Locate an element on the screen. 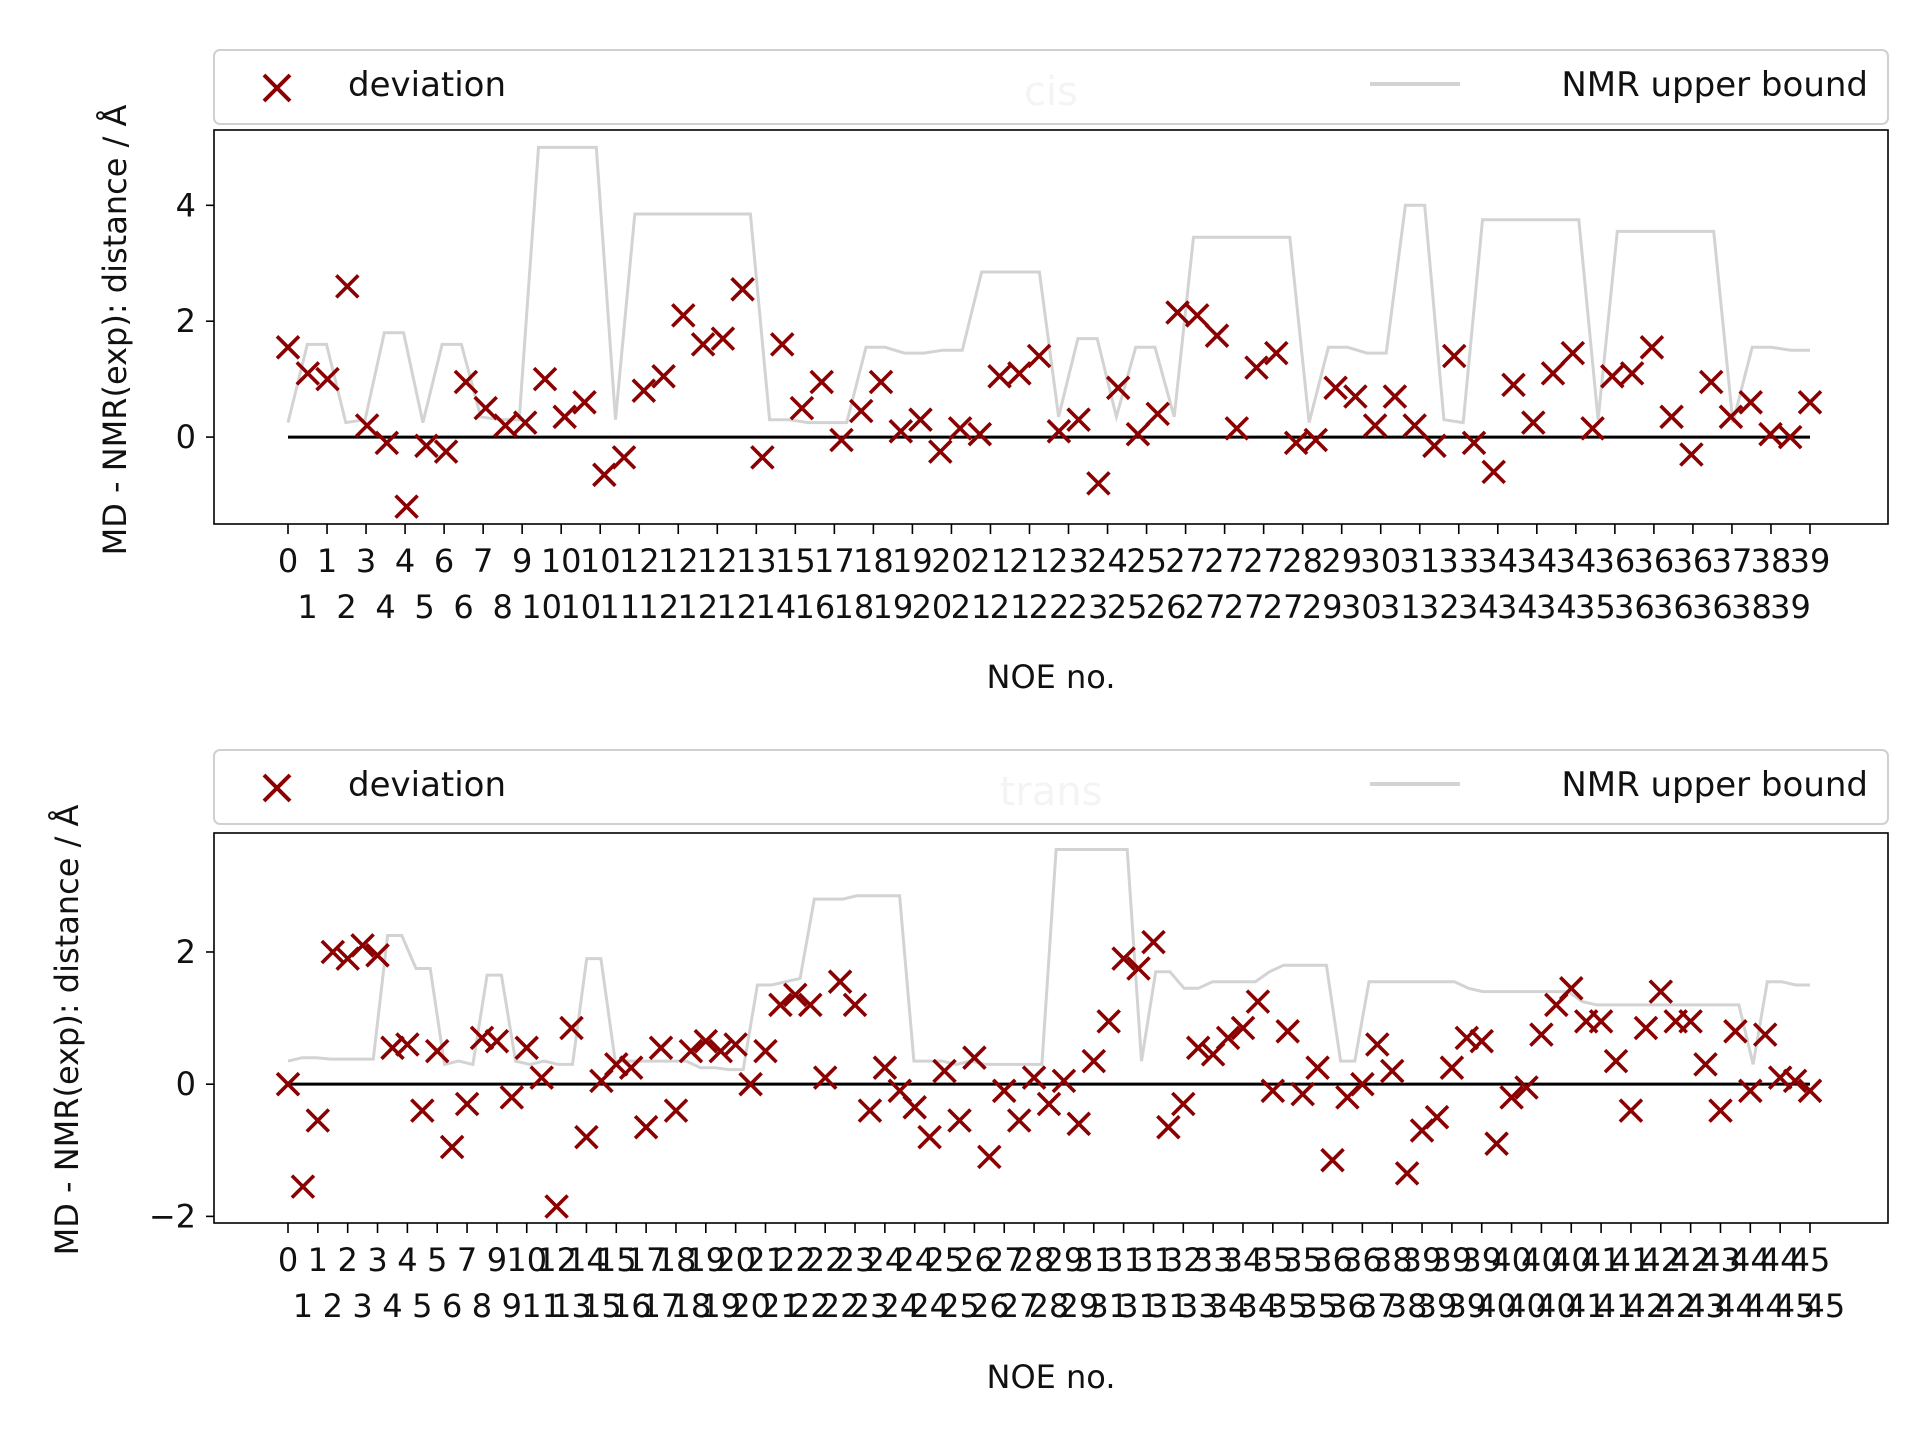 This screenshot has width=1920, height=1440. cis-x-tick-label: 27 is located at coordinates (1185, 561).